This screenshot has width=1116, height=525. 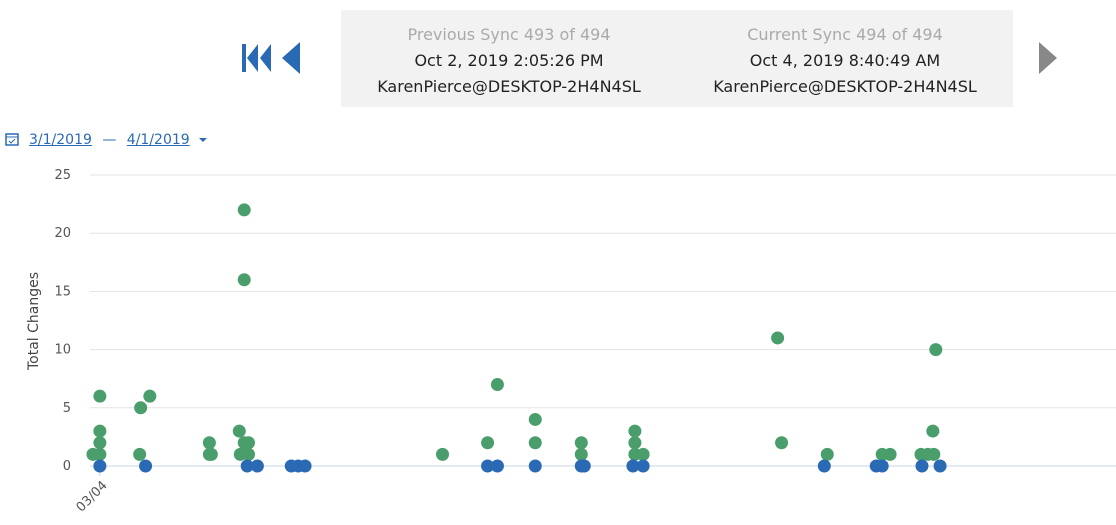 I want to click on calendar-icon, so click(x=12, y=139).